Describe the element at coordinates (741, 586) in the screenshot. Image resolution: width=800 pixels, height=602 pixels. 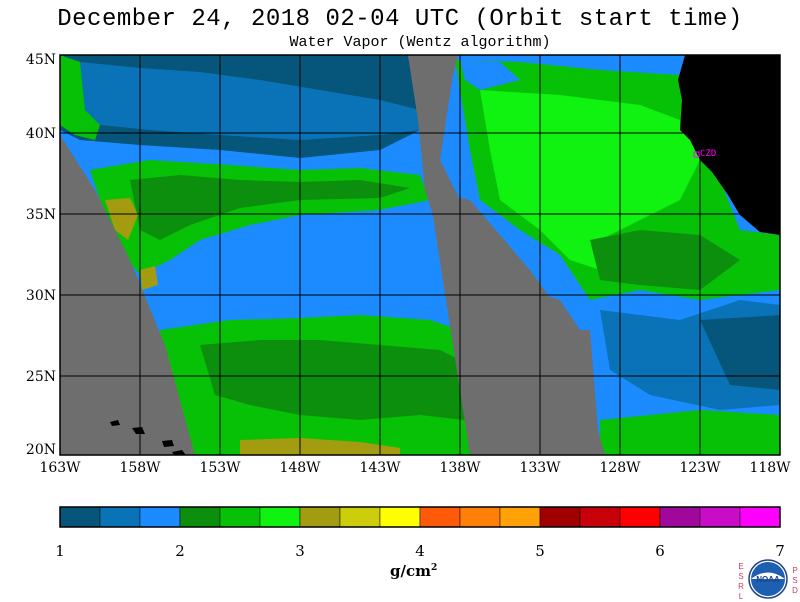
I see `logo-letter-r: R` at that location.